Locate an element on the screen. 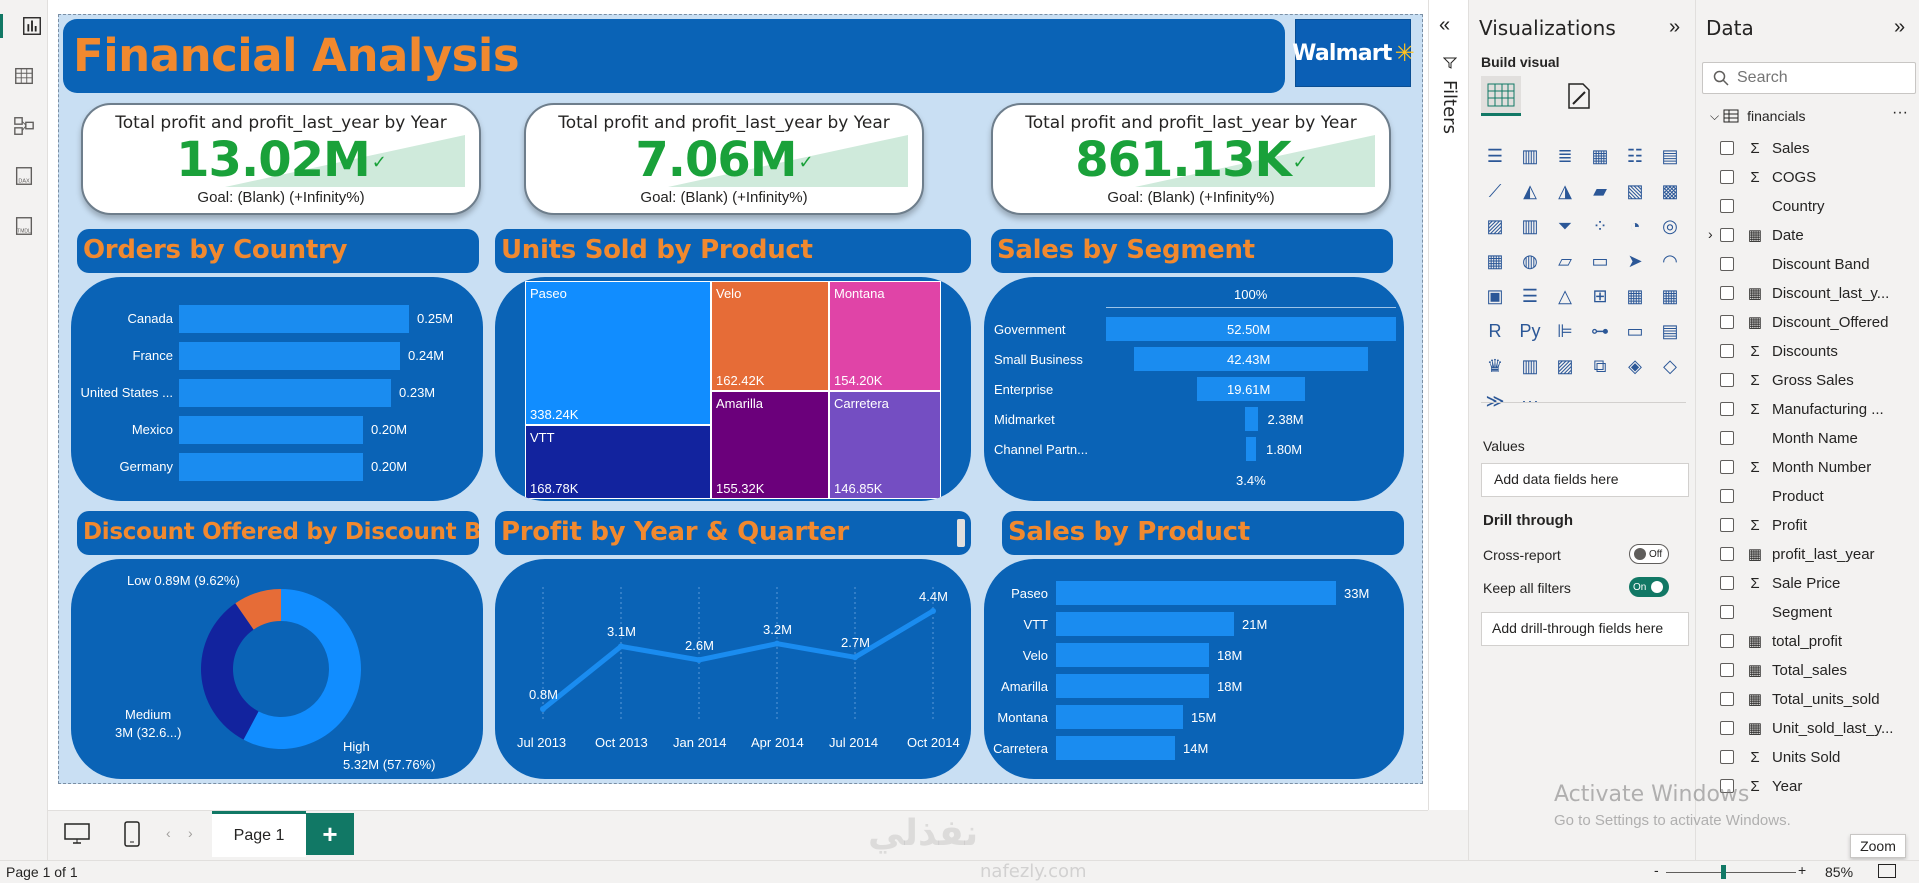 The width and height of the screenshot is (1919, 883). donut-chart-icon: ◎ is located at coordinates (1670, 225).